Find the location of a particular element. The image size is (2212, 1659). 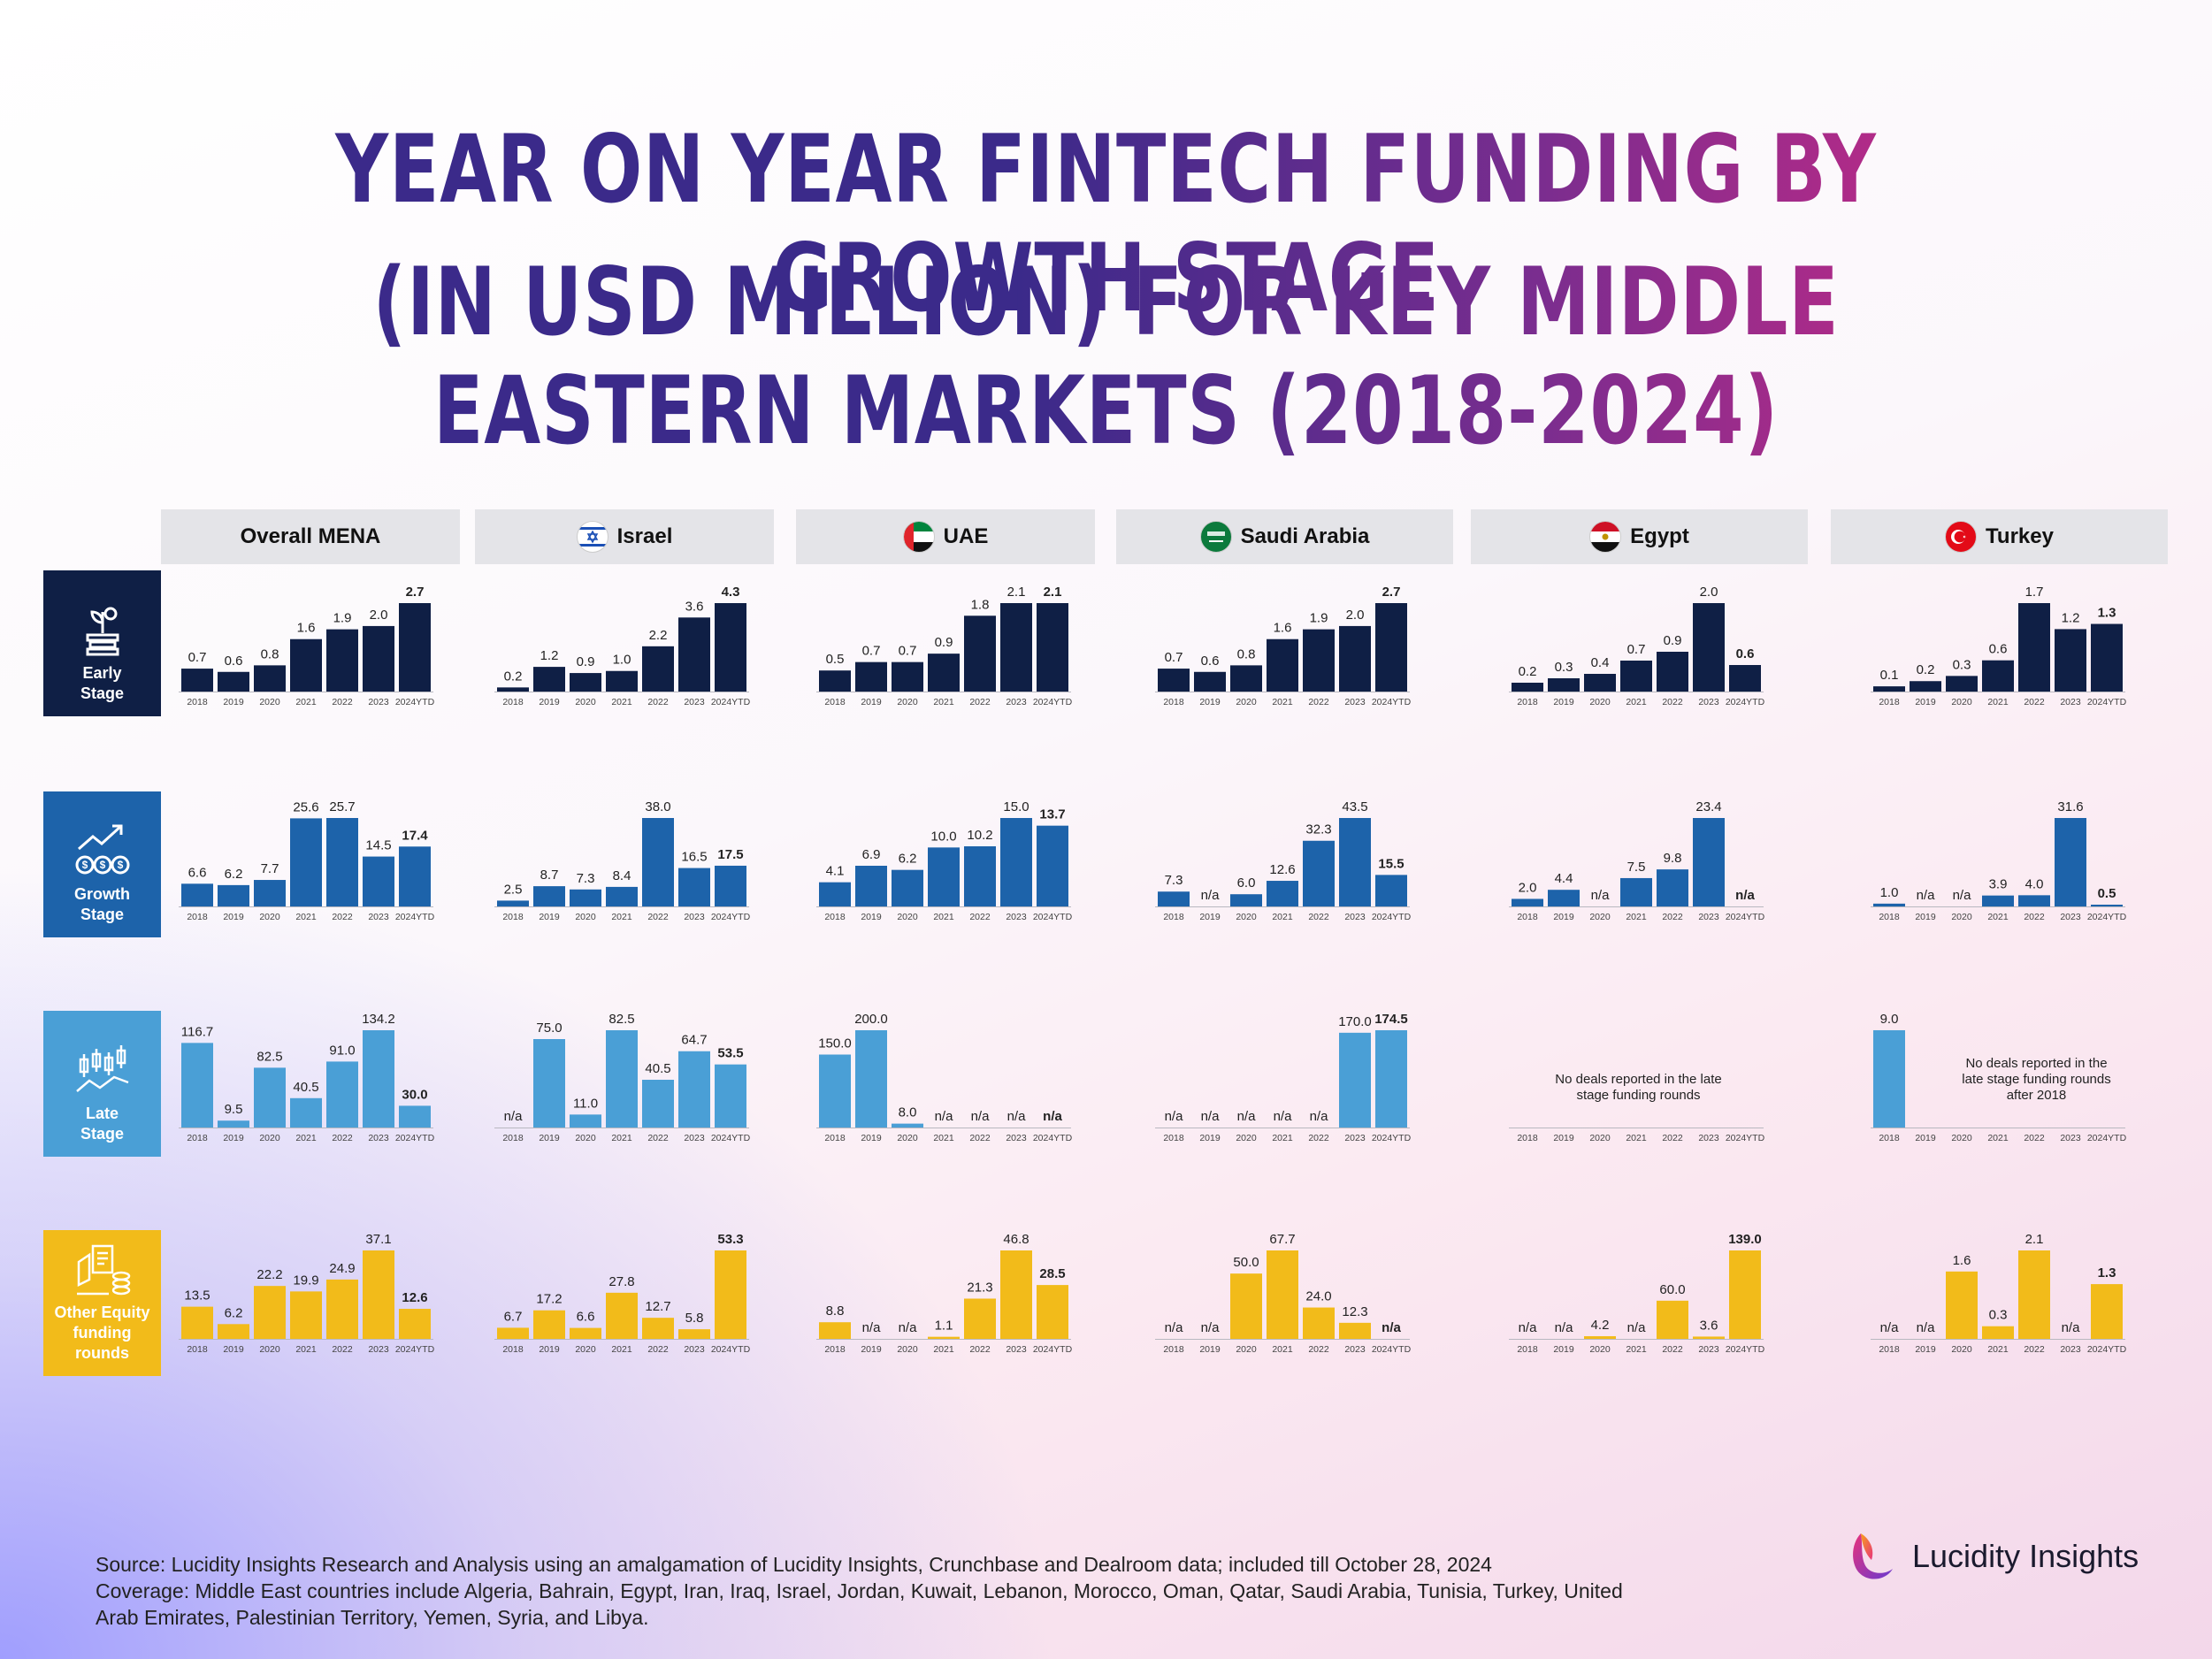

data-label: 22.2 is located at coordinates (269, 1274).